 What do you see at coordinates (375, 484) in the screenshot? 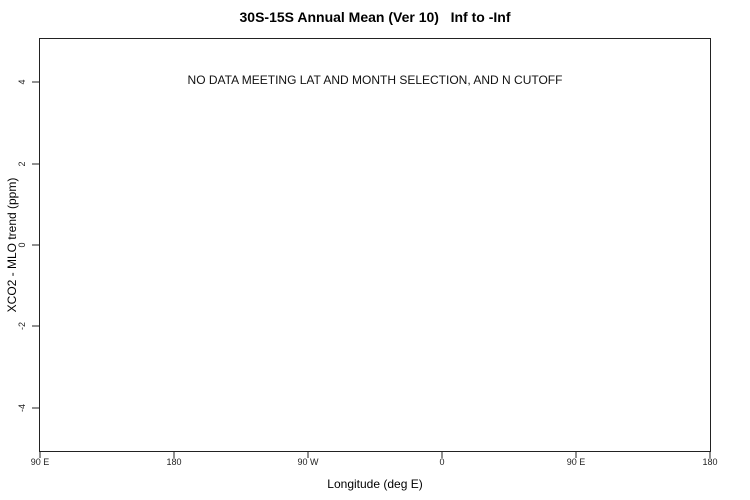
I see `x-axis-title: Longitude (deg E)` at bounding box center [375, 484].